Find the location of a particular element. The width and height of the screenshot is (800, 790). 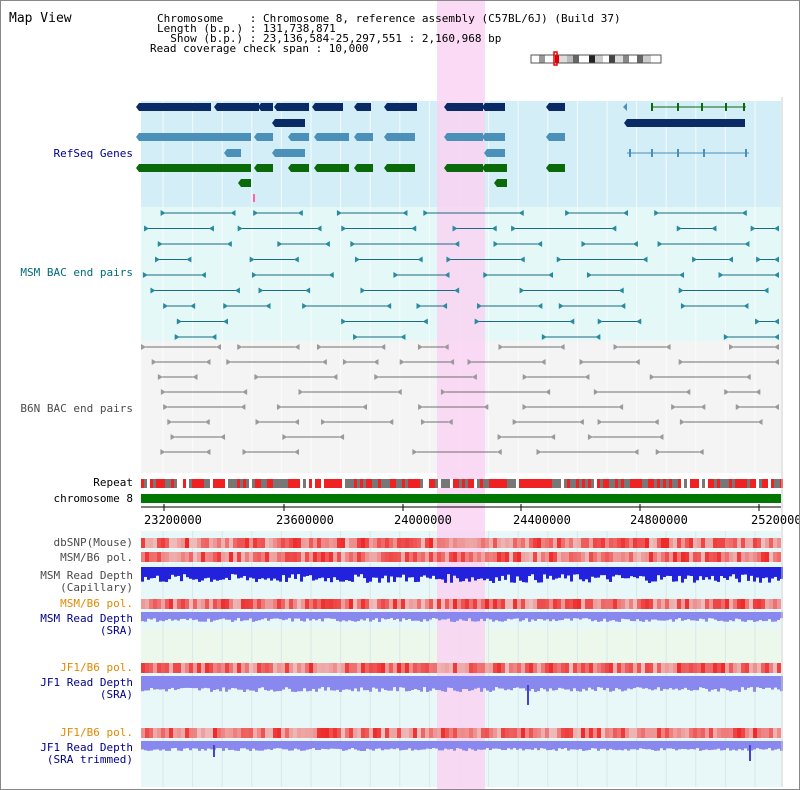

ideogram-band is located at coordinates (563, 59).